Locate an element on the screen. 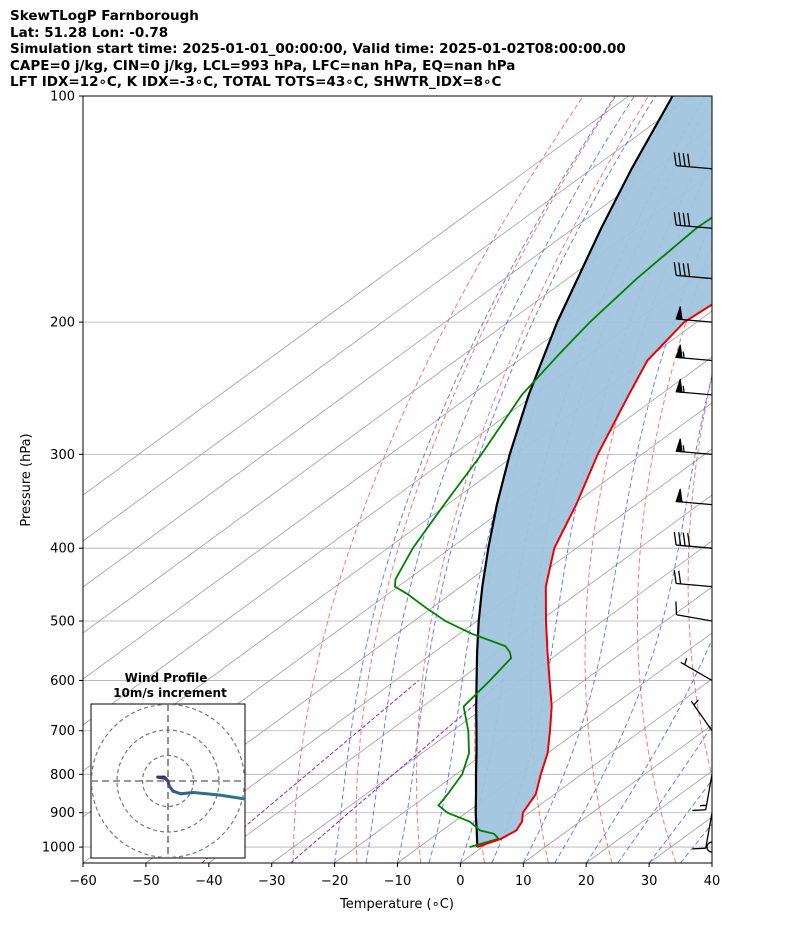  wind-barbs is located at coordinates (692, 465).